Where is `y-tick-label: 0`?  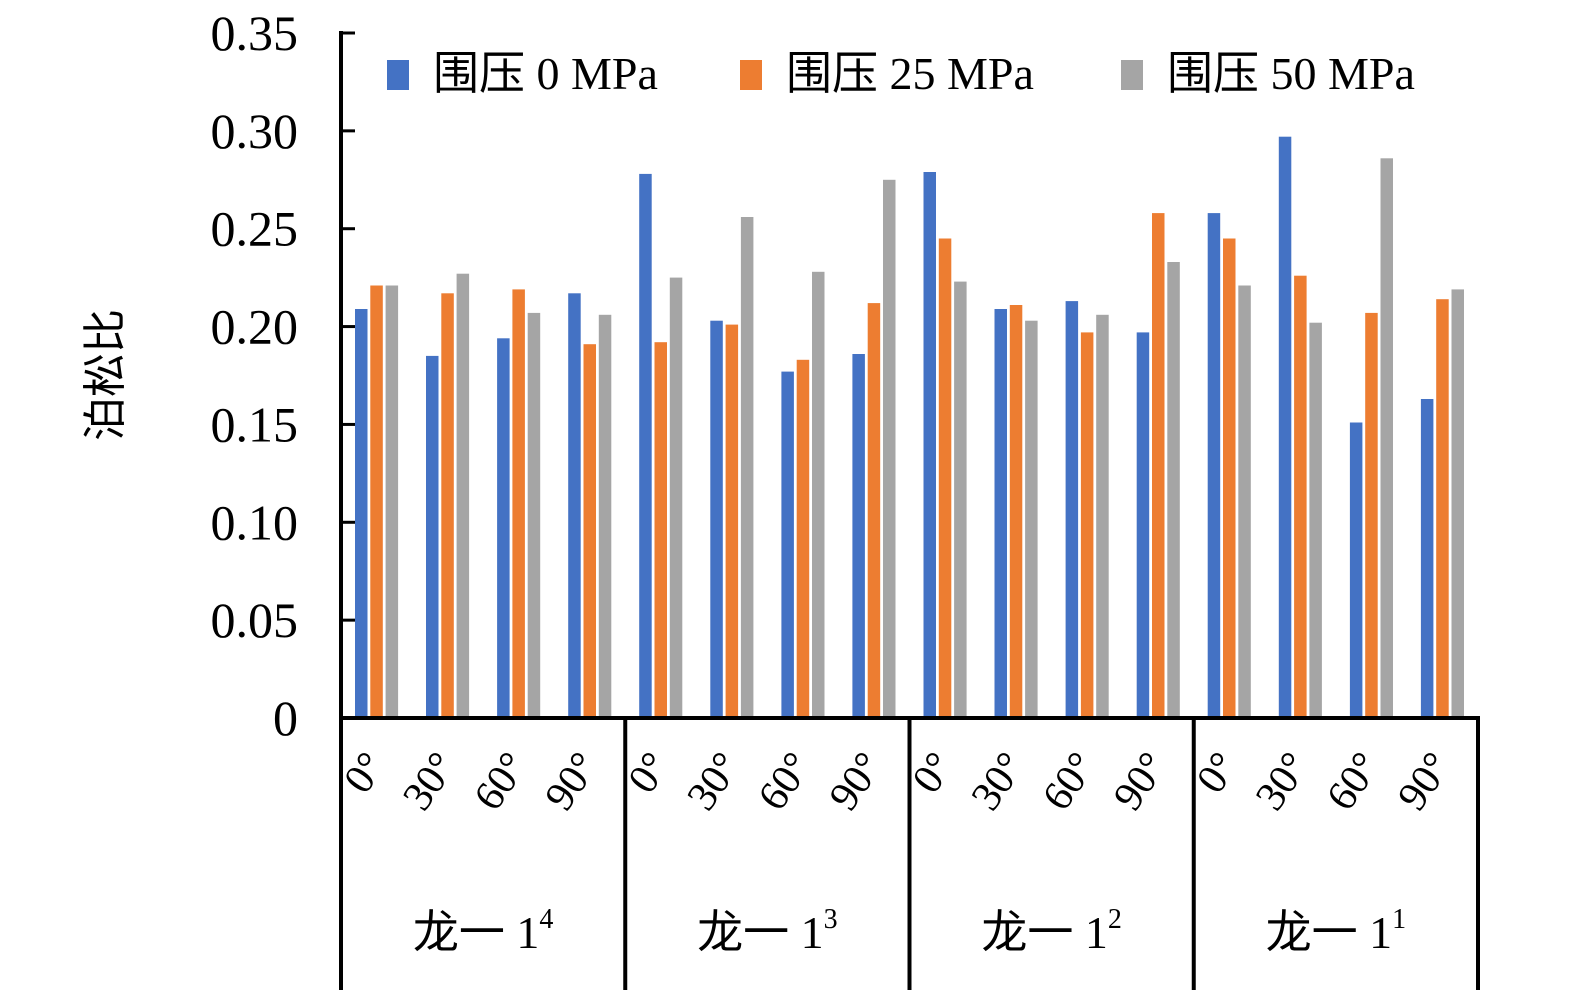
y-tick-label: 0 is located at coordinates (285, 718).